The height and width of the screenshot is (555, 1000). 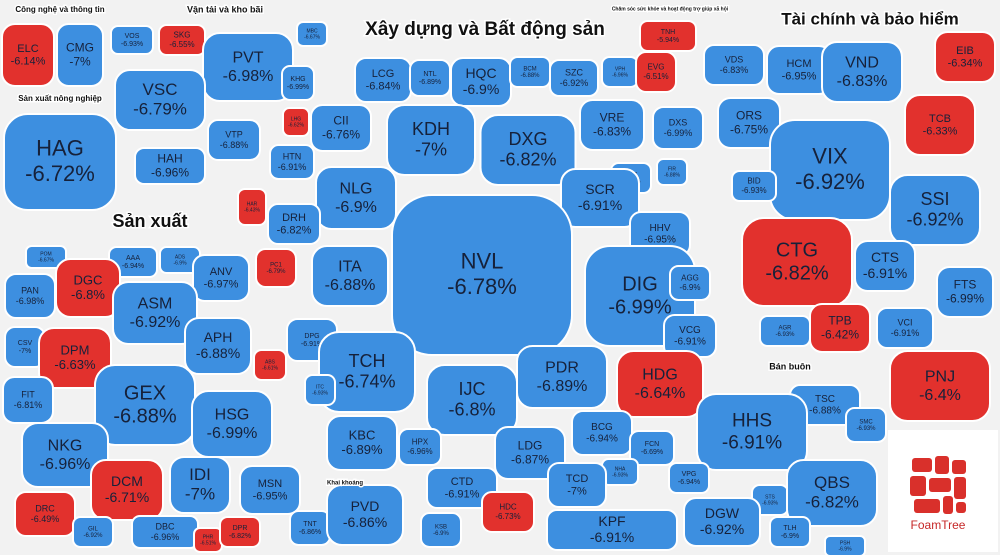 I want to click on group-title: Bán buôn, so click(x=790, y=366).